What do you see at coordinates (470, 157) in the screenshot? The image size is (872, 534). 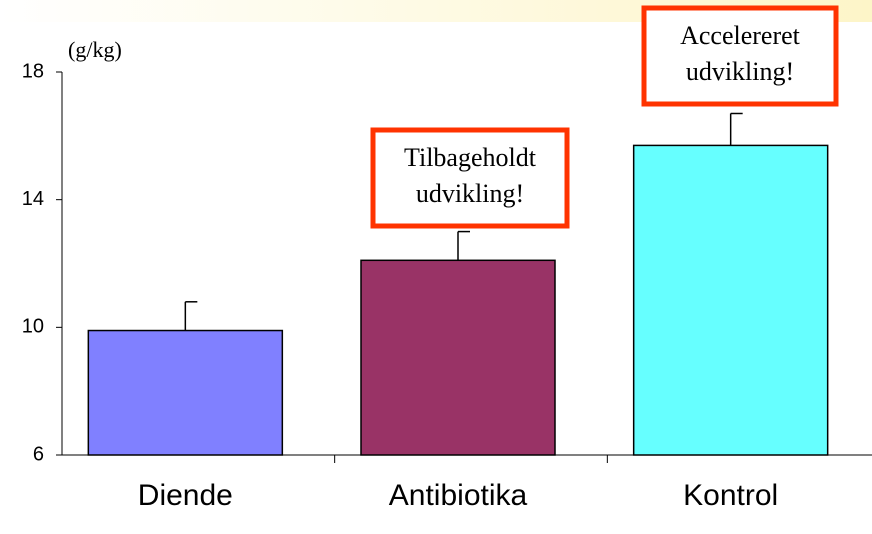 I see `annotation-text: Tilbageholdt` at bounding box center [470, 157].